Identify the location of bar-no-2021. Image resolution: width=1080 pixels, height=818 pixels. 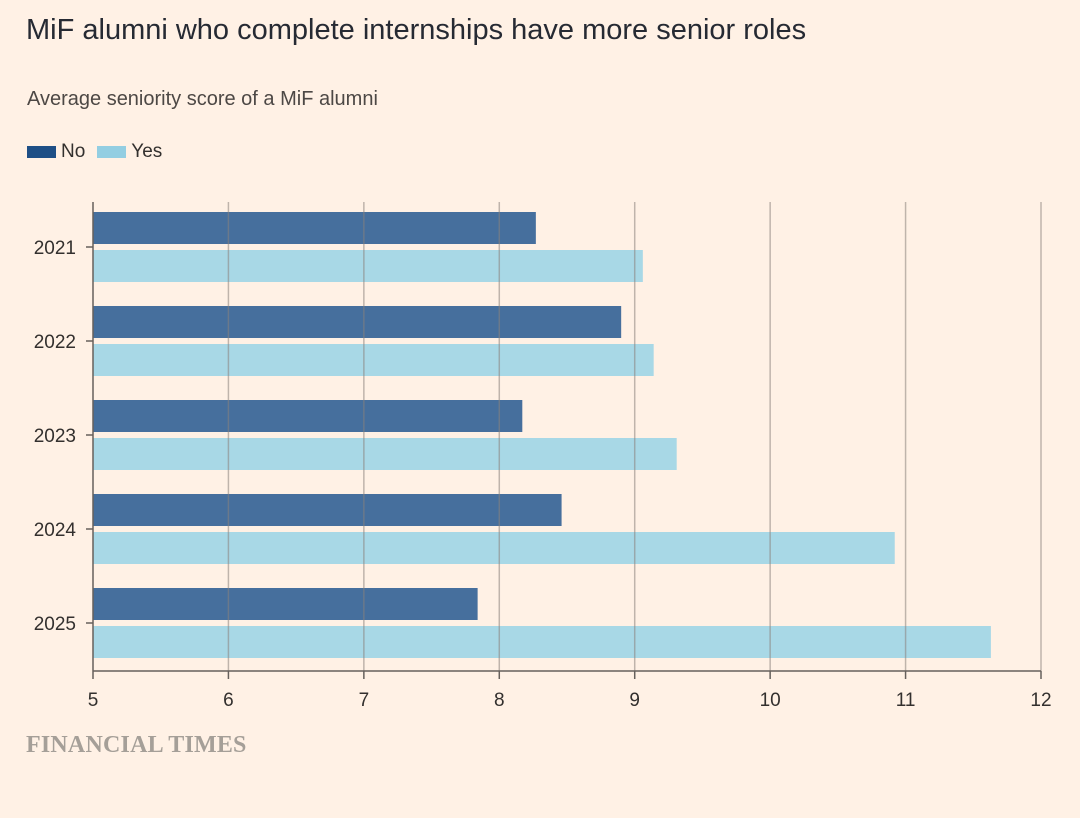
(314, 228).